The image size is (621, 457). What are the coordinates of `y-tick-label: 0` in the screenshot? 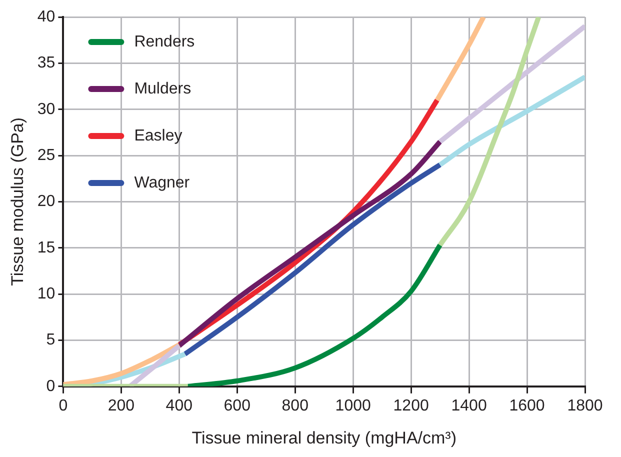 It's located at (51, 386).